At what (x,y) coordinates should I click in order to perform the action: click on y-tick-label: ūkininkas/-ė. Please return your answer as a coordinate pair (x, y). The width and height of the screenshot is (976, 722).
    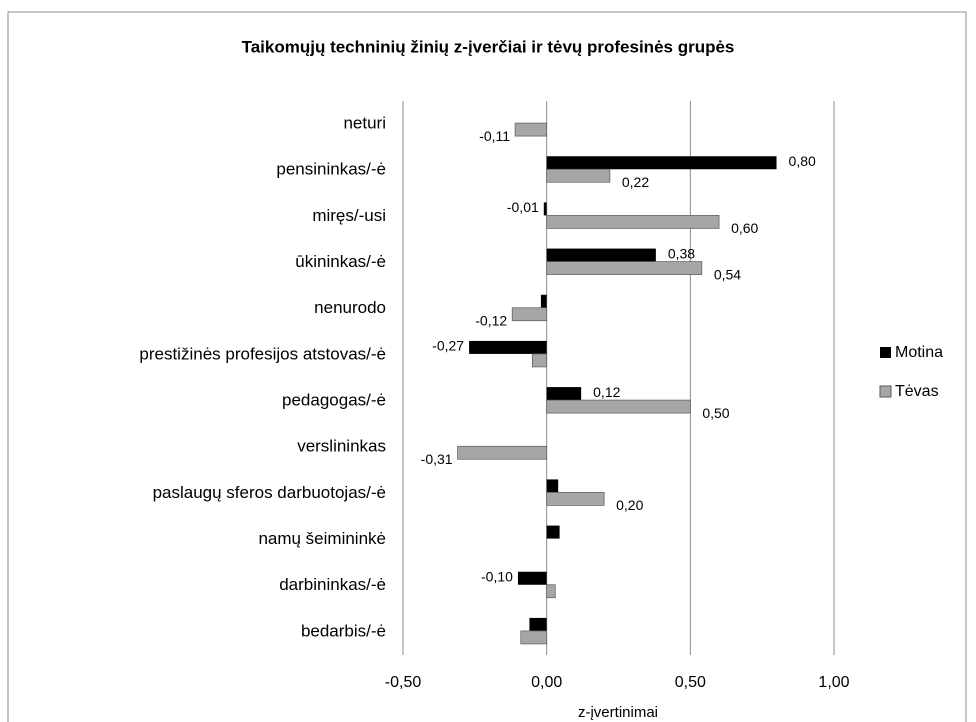
    Looking at the image, I should click on (340, 261).